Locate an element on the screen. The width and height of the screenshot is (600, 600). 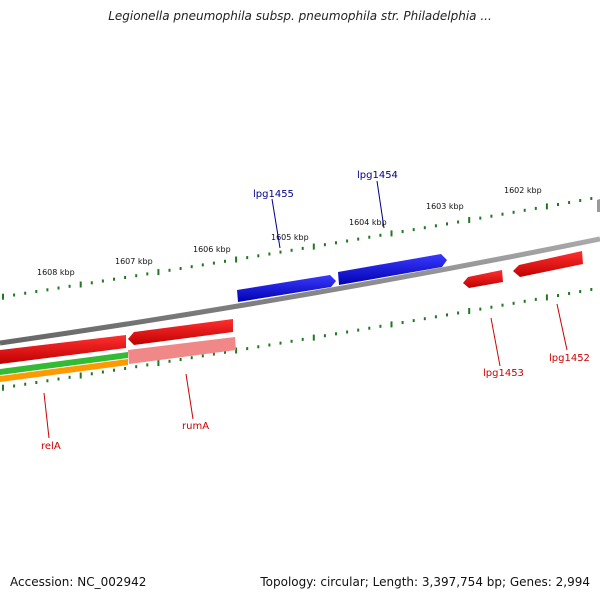
gene-lpg1455-arrow is located at coordinates (286, 288).